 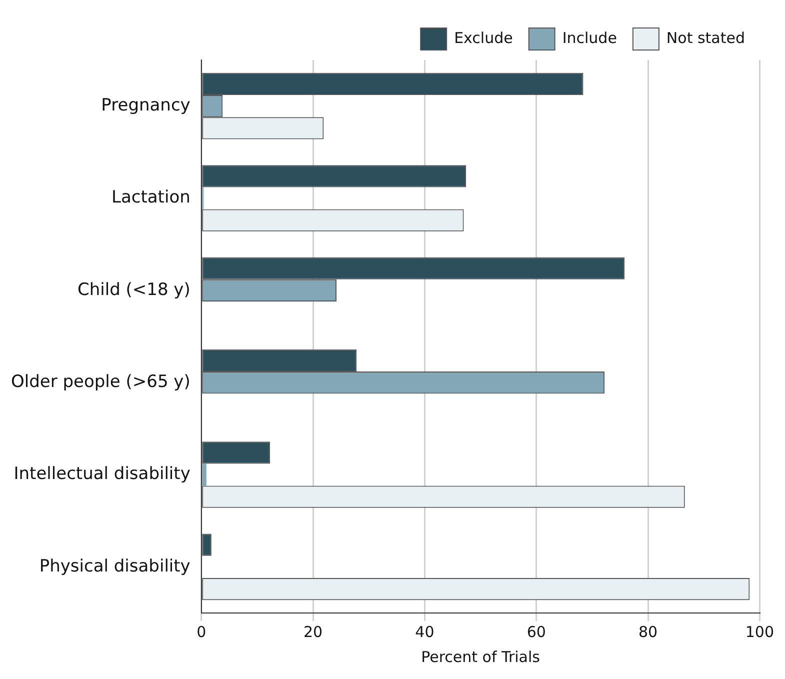 What do you see at coordinates (536, 631) in the screenshot?
I see `x-tick-label: 60` at bounding box center [536, 631].